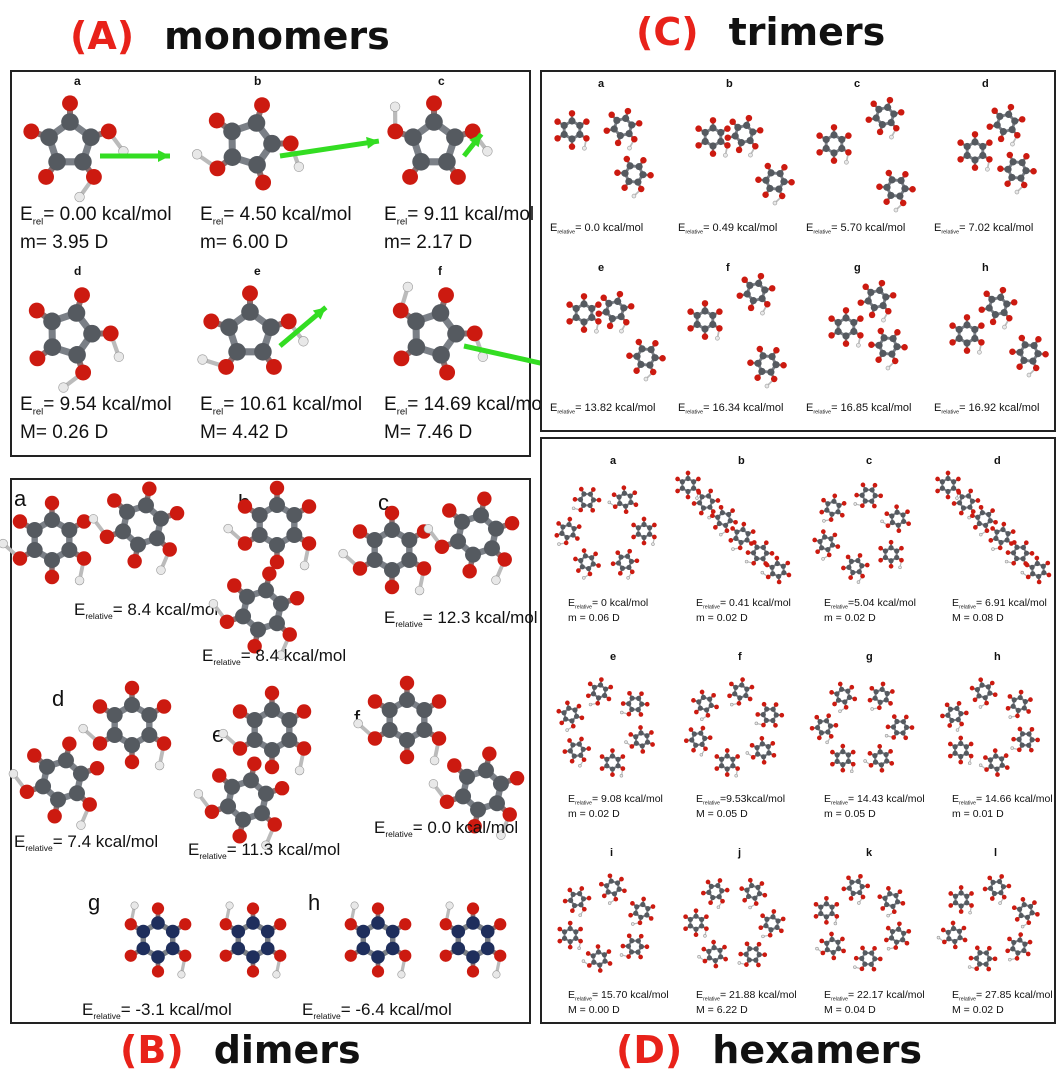 The height and width of the screenshot is (1078, 1056). I want to click on energy-value: = -3.1 kcal/mol, so click(176, 1009).